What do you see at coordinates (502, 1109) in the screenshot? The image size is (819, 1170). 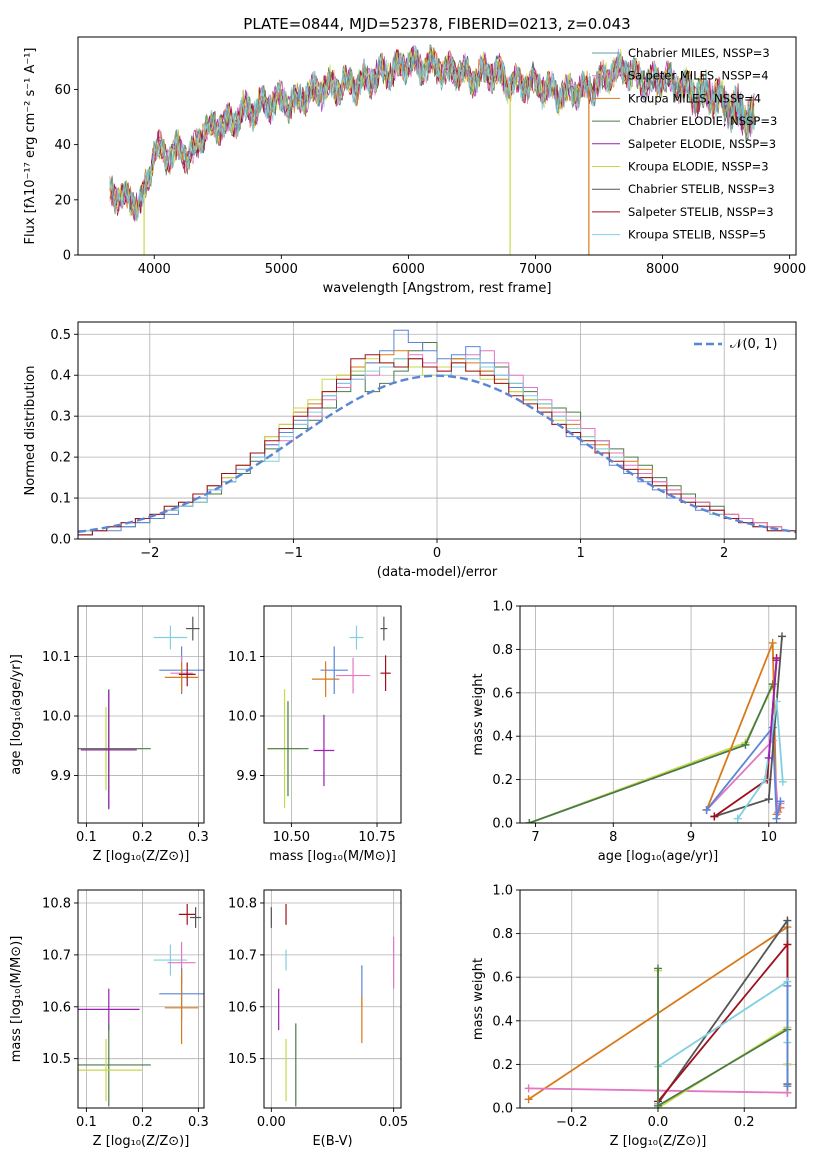 I see `y-tick-label: 0.0` at bounding box center [502, 1109].